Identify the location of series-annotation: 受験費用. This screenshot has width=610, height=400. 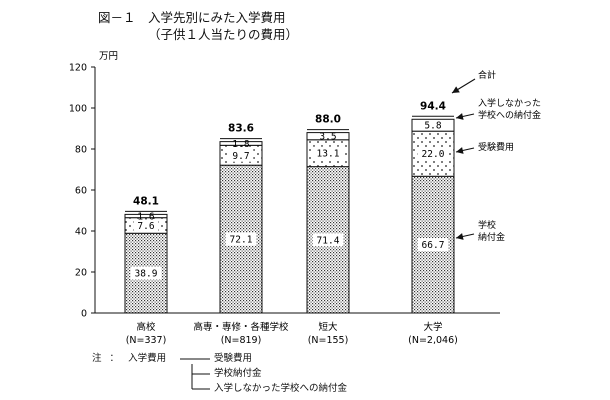
(496, 147).